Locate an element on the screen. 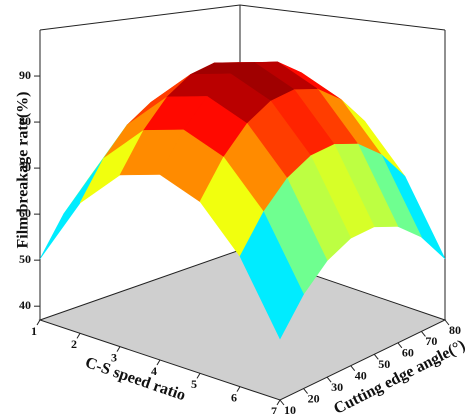 This screenshot has height=414, width=474. x-tick-label: 6 is located at coordinates (234, 397).